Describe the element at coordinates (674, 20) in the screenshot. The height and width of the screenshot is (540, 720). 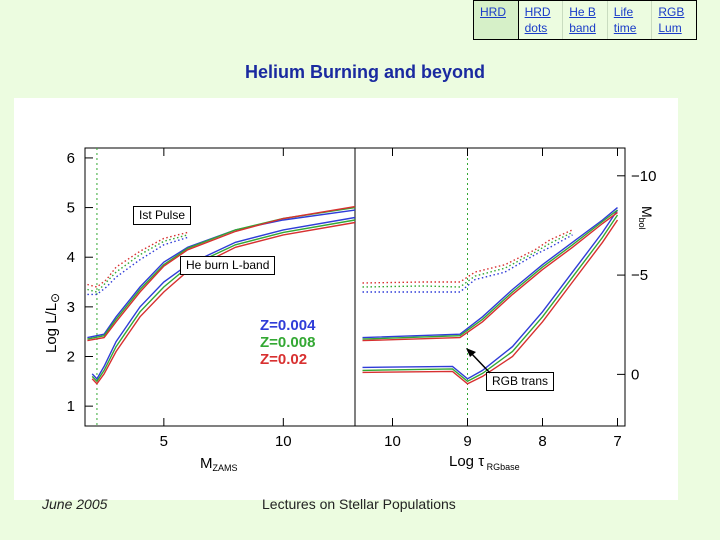
I see `nav-link-rgb-lum: RGB Lum` at that location.